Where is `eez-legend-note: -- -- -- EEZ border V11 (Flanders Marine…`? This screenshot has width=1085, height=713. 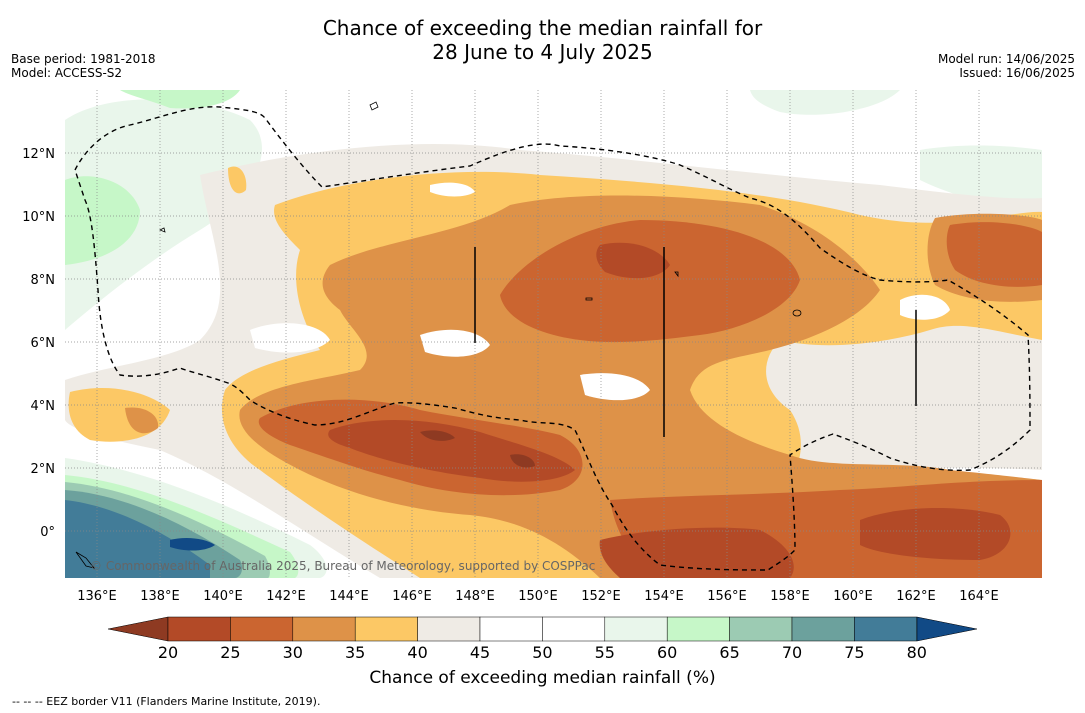
eez-legend-note: -- -- -- EEZ border V11 (Flanders Marine… is located at coordinates (166, 701).